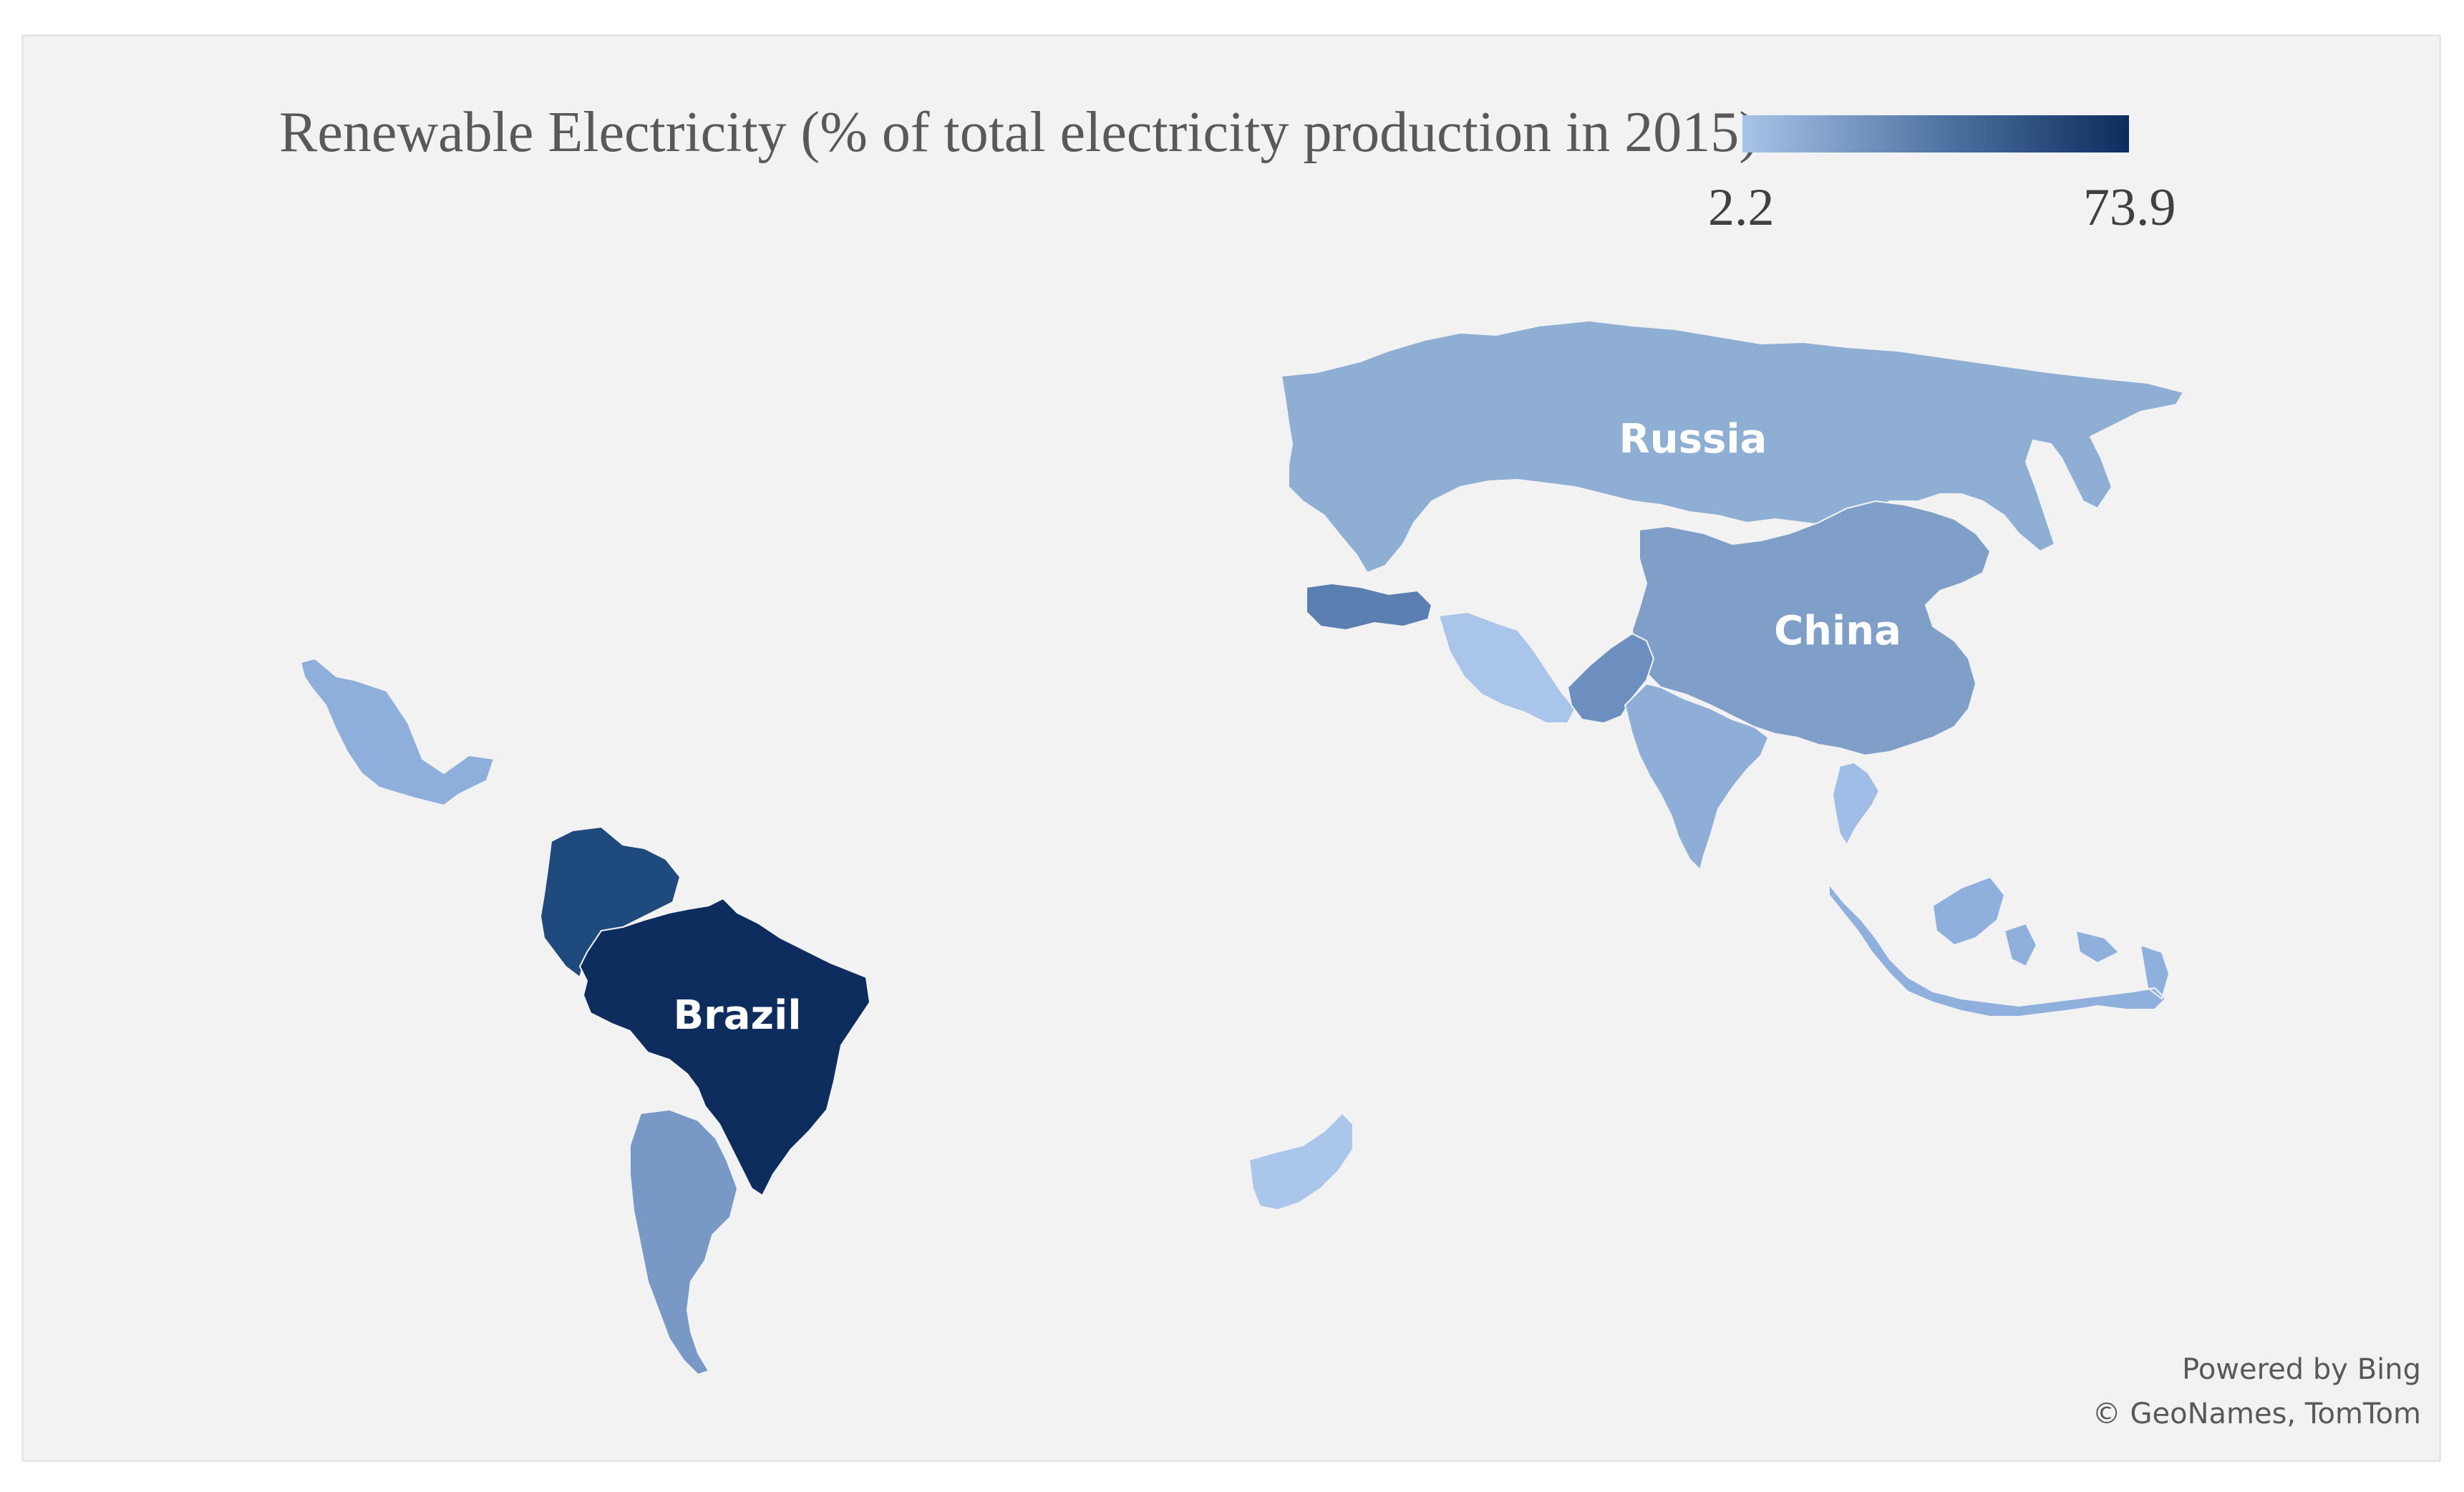 The width and height of the screenshot is (2464, 1492). Describe the element at coordinates (1837, 631) in the screenshot. I see `label-china: China` at that location.